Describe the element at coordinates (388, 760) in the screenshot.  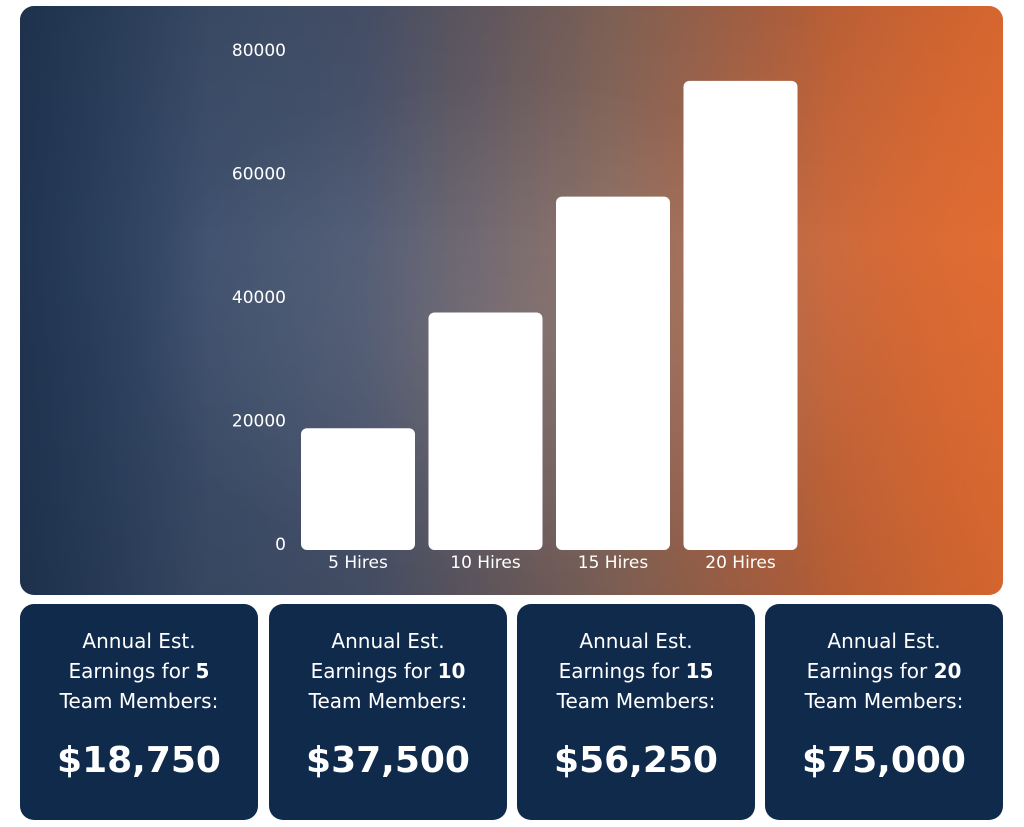
I see `card-value: $37,500` at that location.